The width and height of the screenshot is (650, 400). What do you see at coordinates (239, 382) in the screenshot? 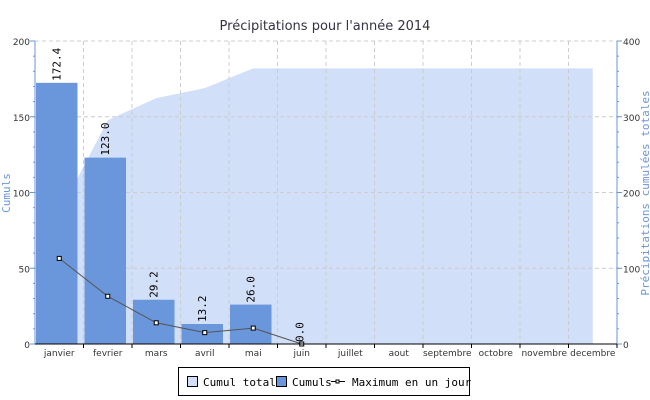
I see `legend-label-cumul-total: Cumul total` at bounding box center [239, 382].